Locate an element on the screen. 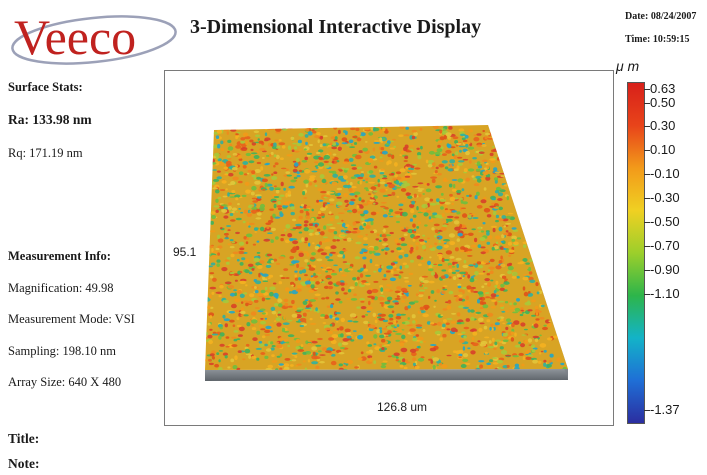 The width and height of the screenshot is (707, 475). time-label: Time: 10:59:15 is located at coordinates (657, 39).